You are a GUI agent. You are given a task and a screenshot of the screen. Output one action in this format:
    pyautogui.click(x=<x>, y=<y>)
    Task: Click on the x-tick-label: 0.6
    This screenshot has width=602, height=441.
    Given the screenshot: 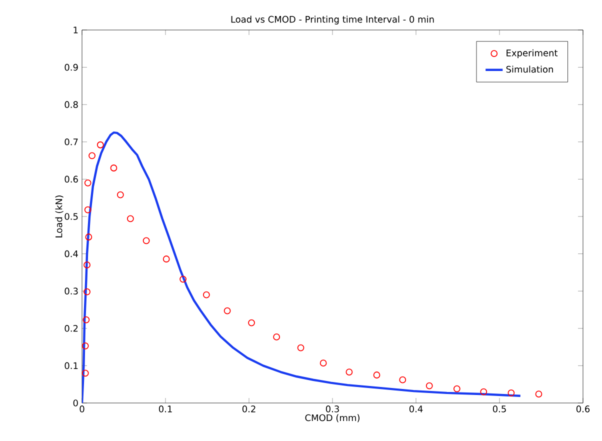 What is the action you would take?
    pyautogui.click(x=583, y=409)
    